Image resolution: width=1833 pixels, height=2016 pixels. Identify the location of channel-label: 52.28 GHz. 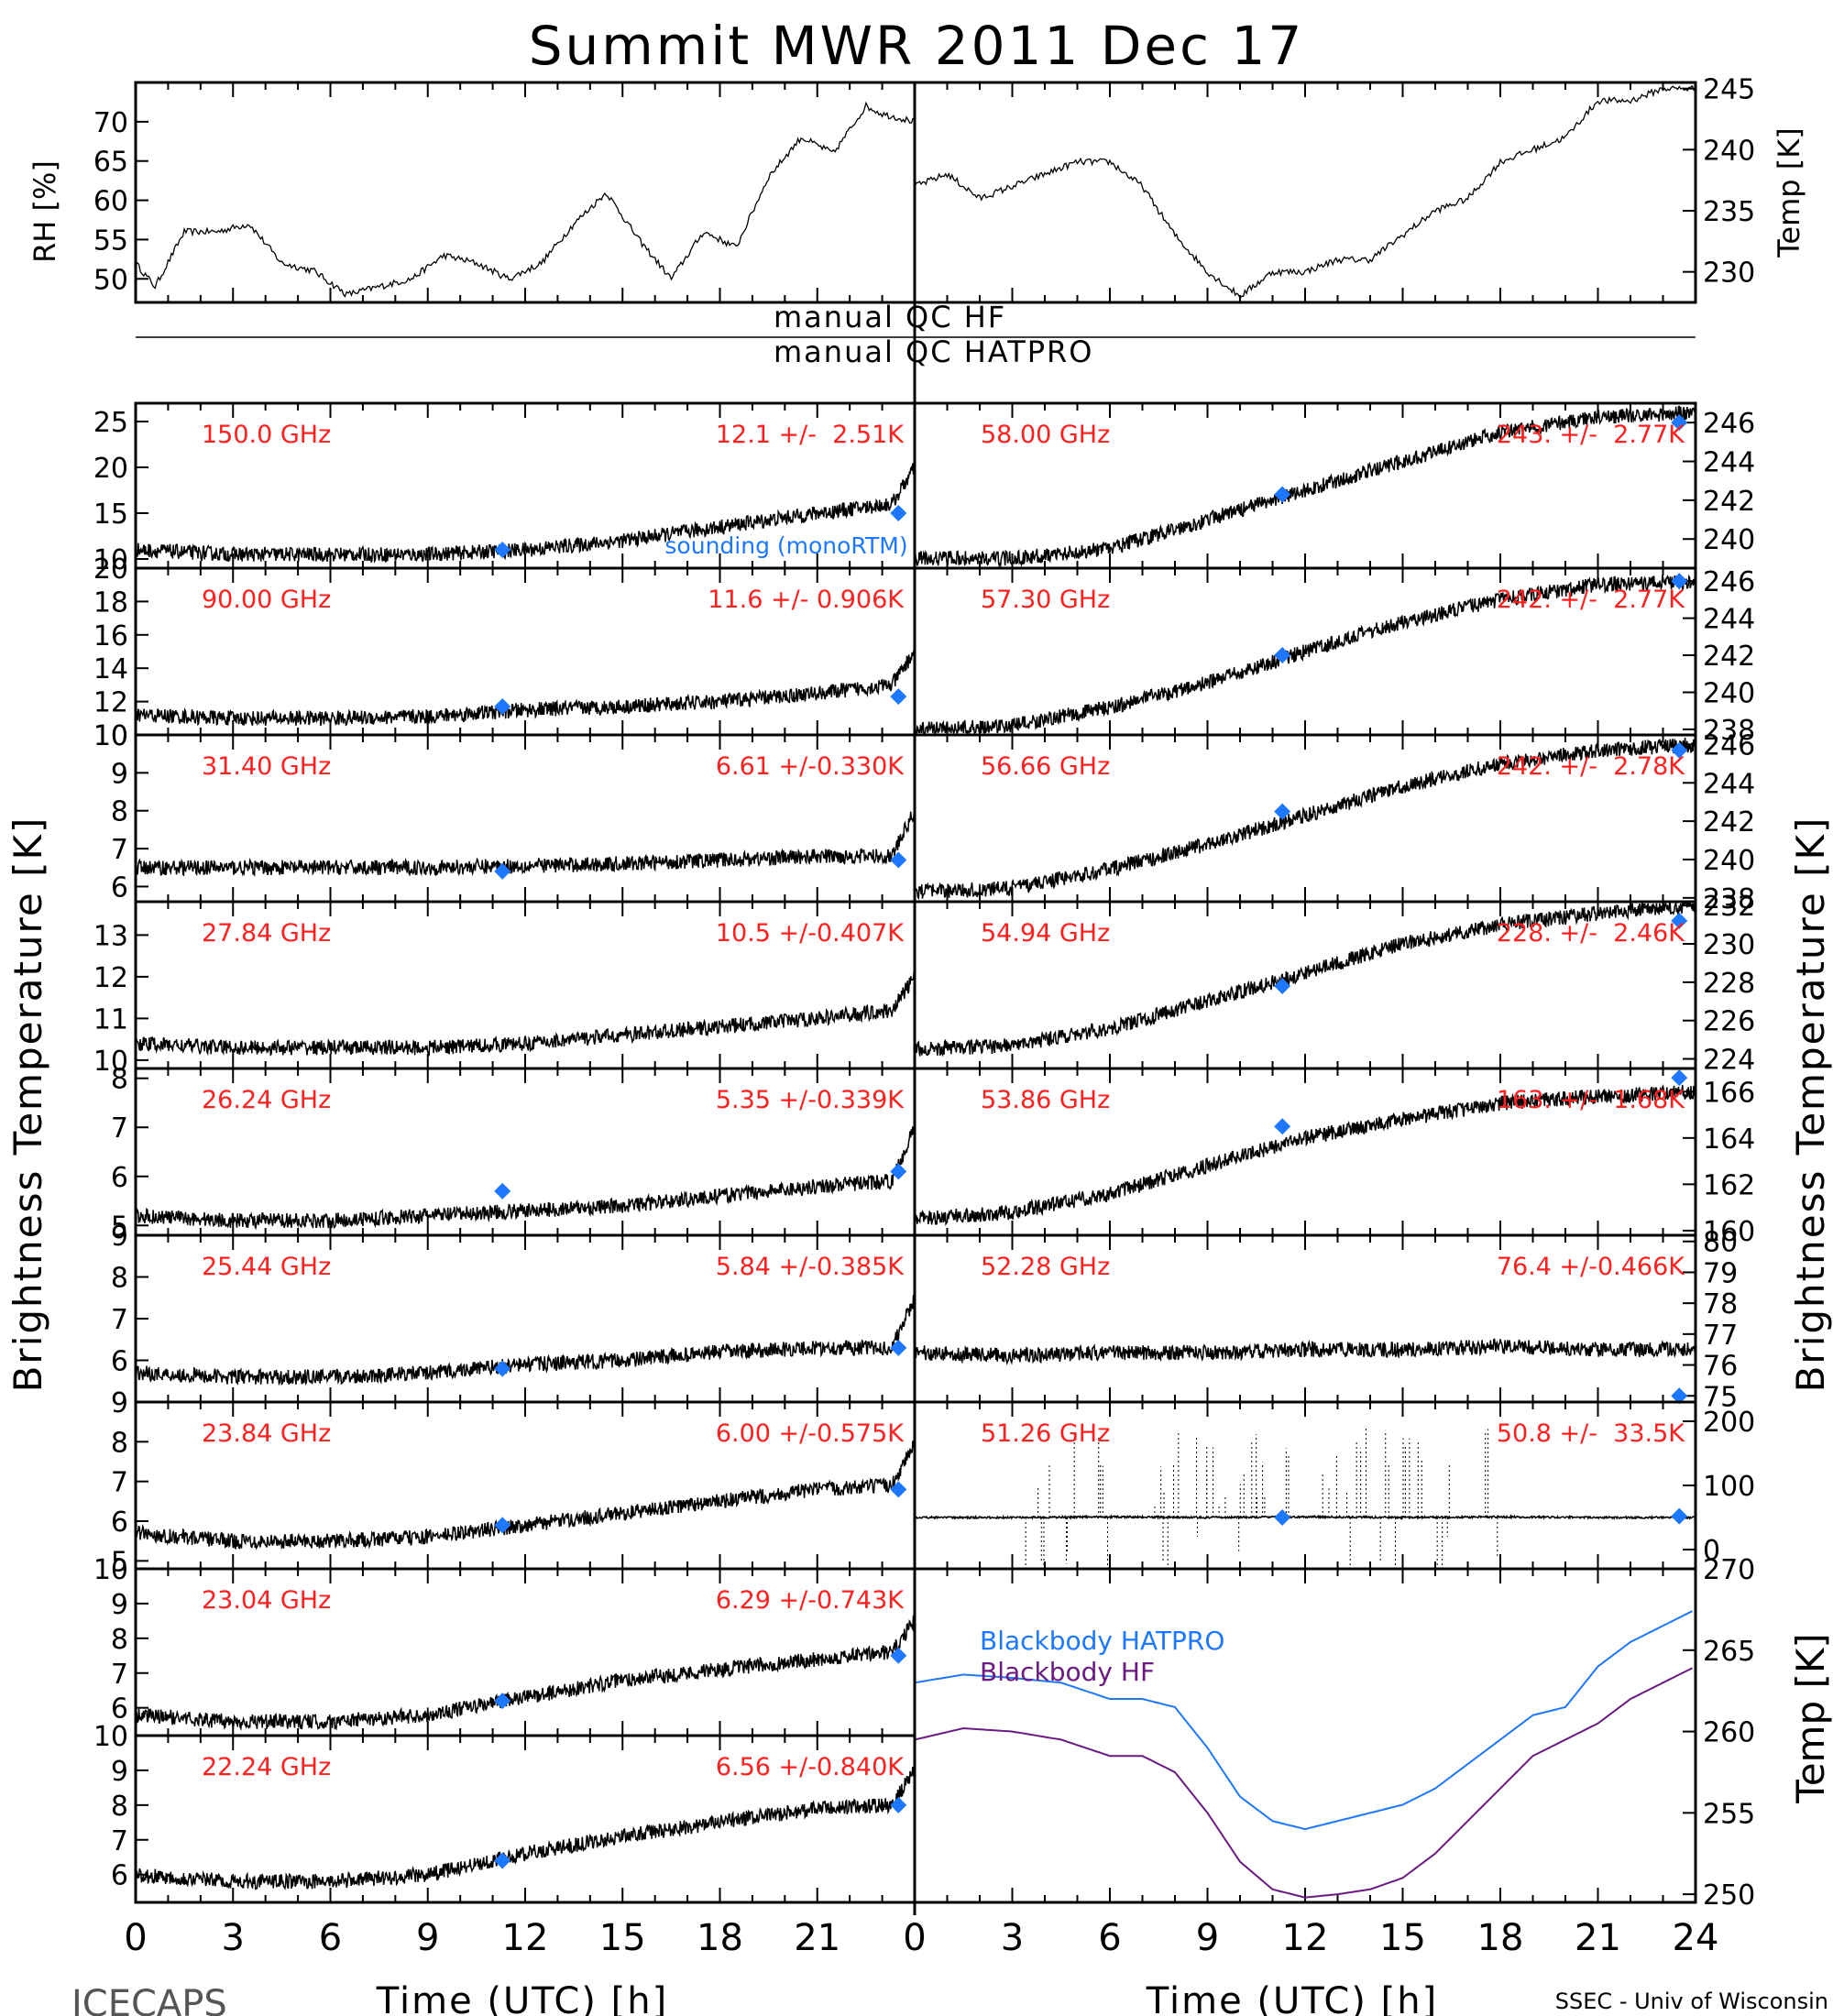
(1045, 1267).